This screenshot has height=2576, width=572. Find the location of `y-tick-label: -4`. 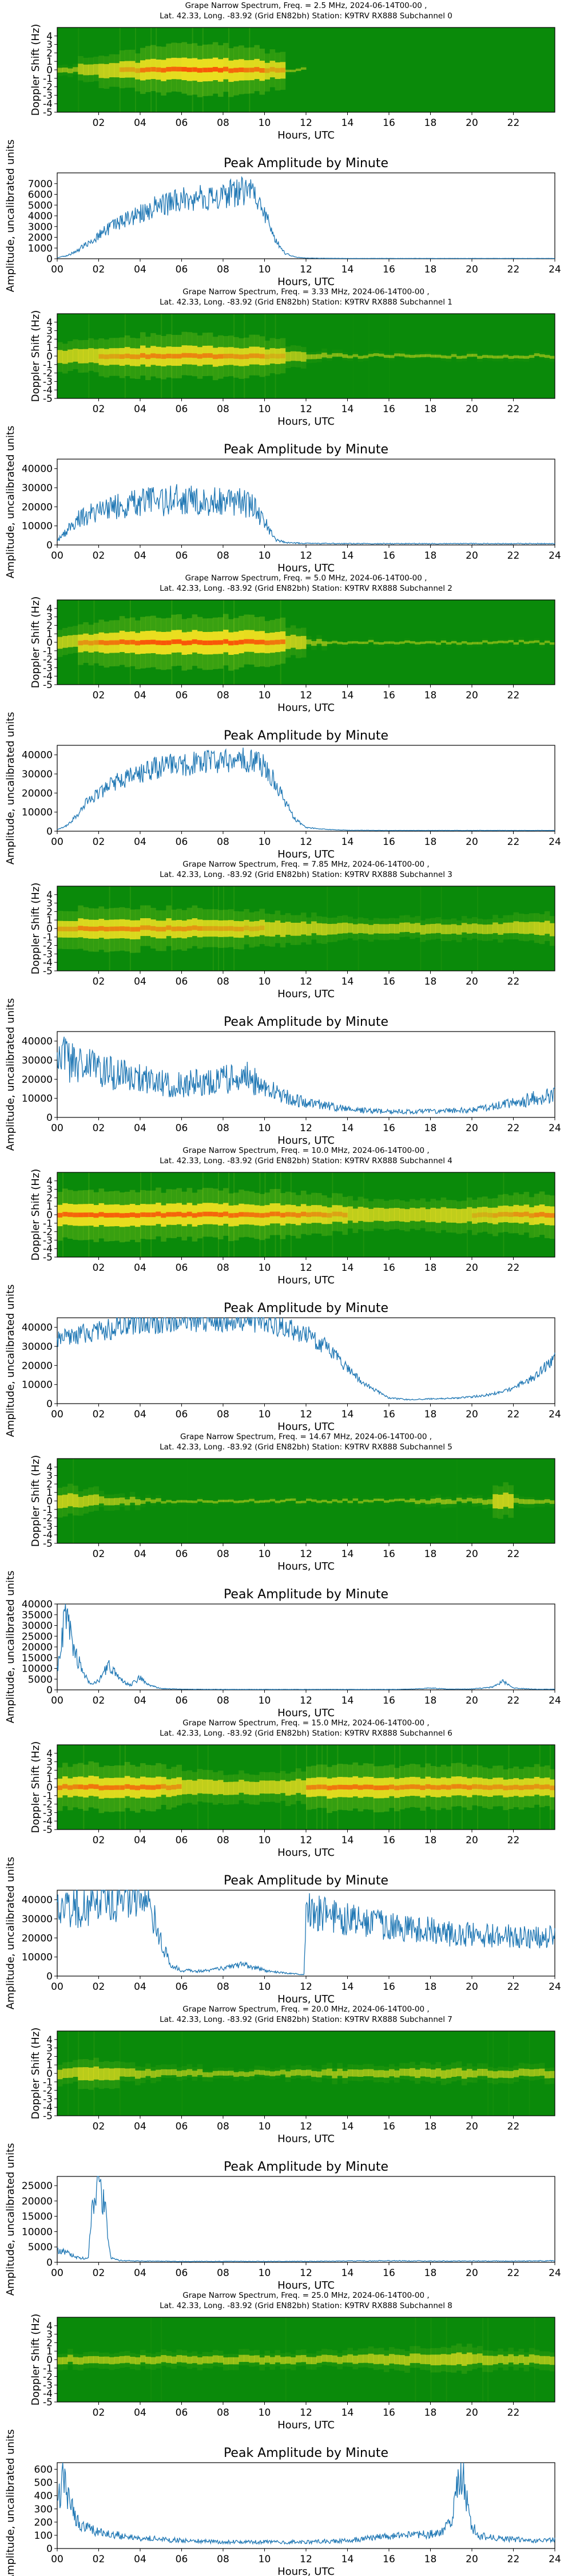

y-tick-label: -4 is located at coordinates (48, 963).